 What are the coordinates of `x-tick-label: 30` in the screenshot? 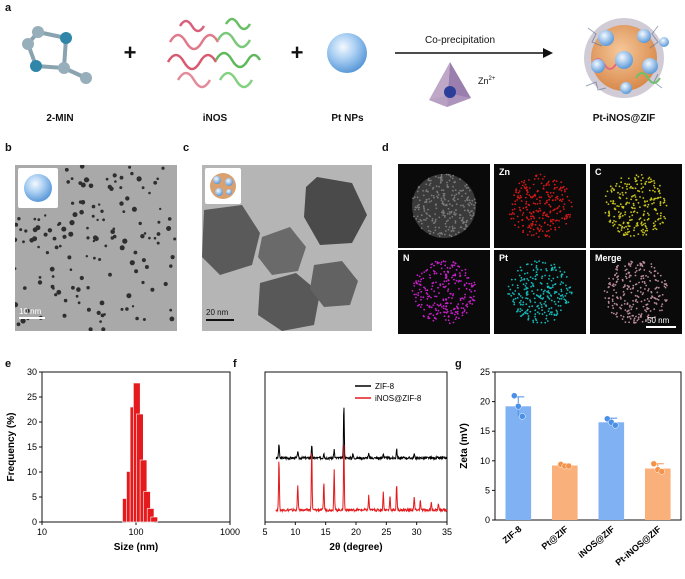 It's located at (417, 532).